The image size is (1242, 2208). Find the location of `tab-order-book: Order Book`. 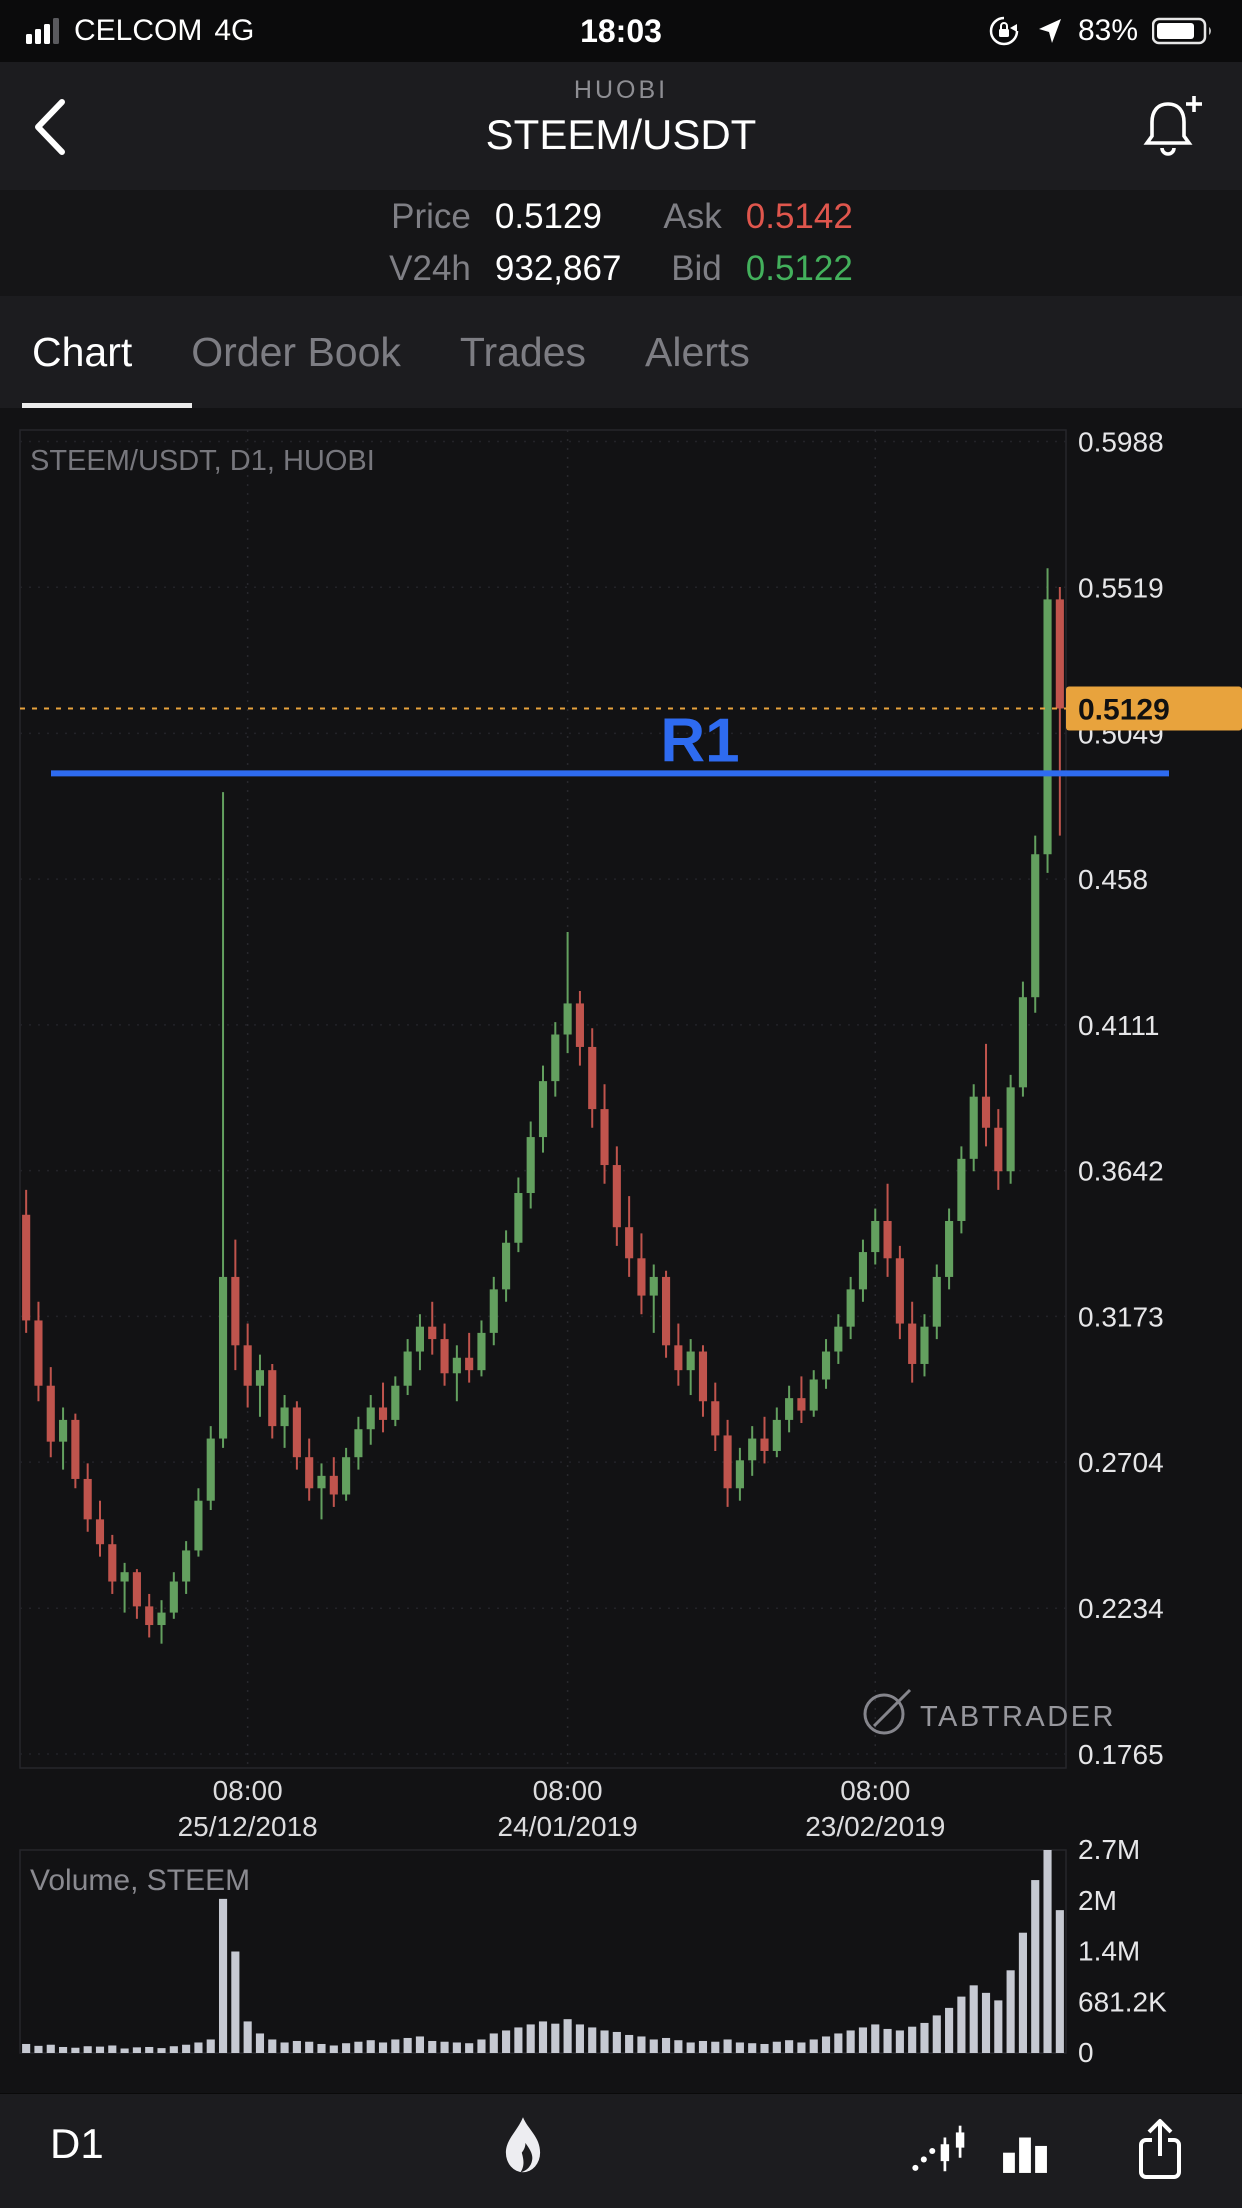

tab-order-book: Order Book is located at coordinates (296, 351).